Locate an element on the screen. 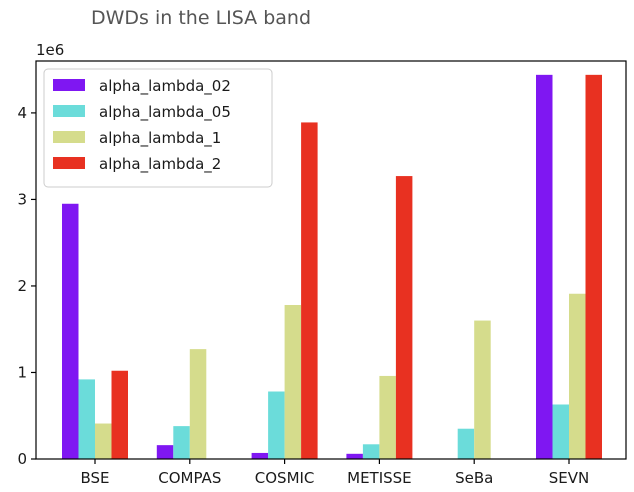 This screenshot has width=634, height=492. y-tick-label: 4 is located at coordinates (22, 113).